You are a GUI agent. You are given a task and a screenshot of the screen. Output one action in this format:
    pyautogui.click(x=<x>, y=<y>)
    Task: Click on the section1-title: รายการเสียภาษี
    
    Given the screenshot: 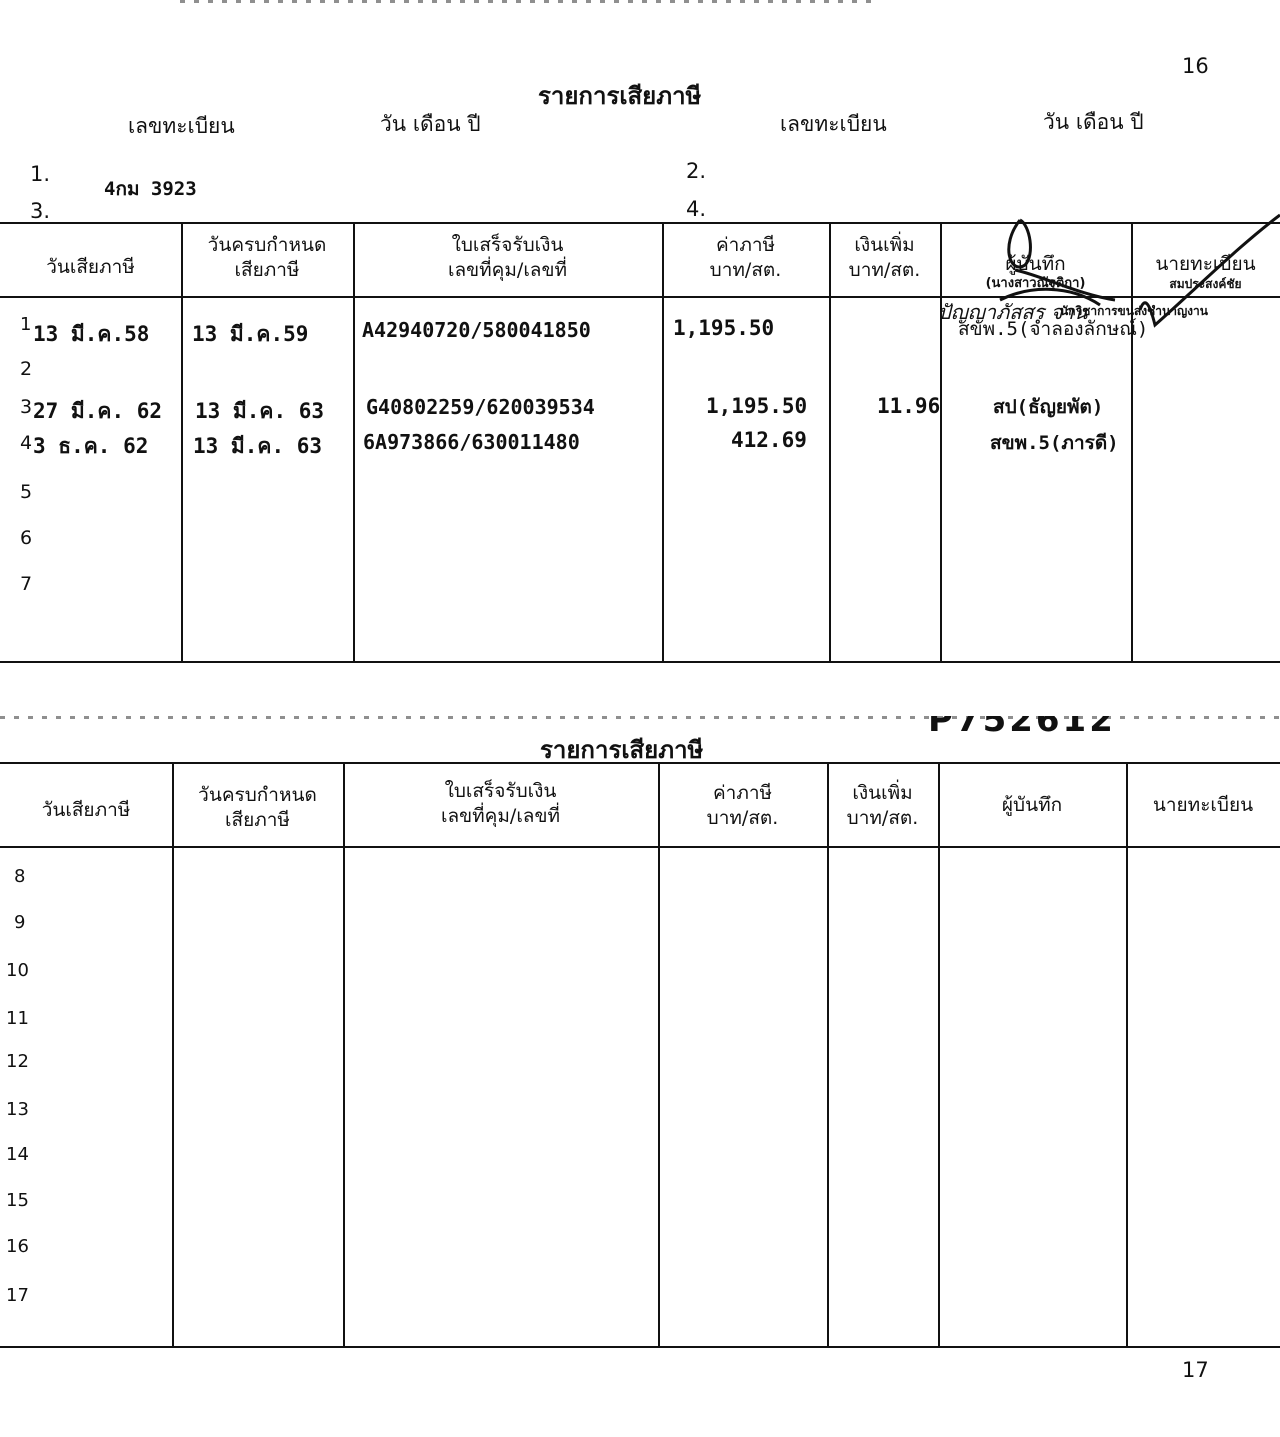 What is the action you would take?
    pyautogui.click(x=620, y=96)
    